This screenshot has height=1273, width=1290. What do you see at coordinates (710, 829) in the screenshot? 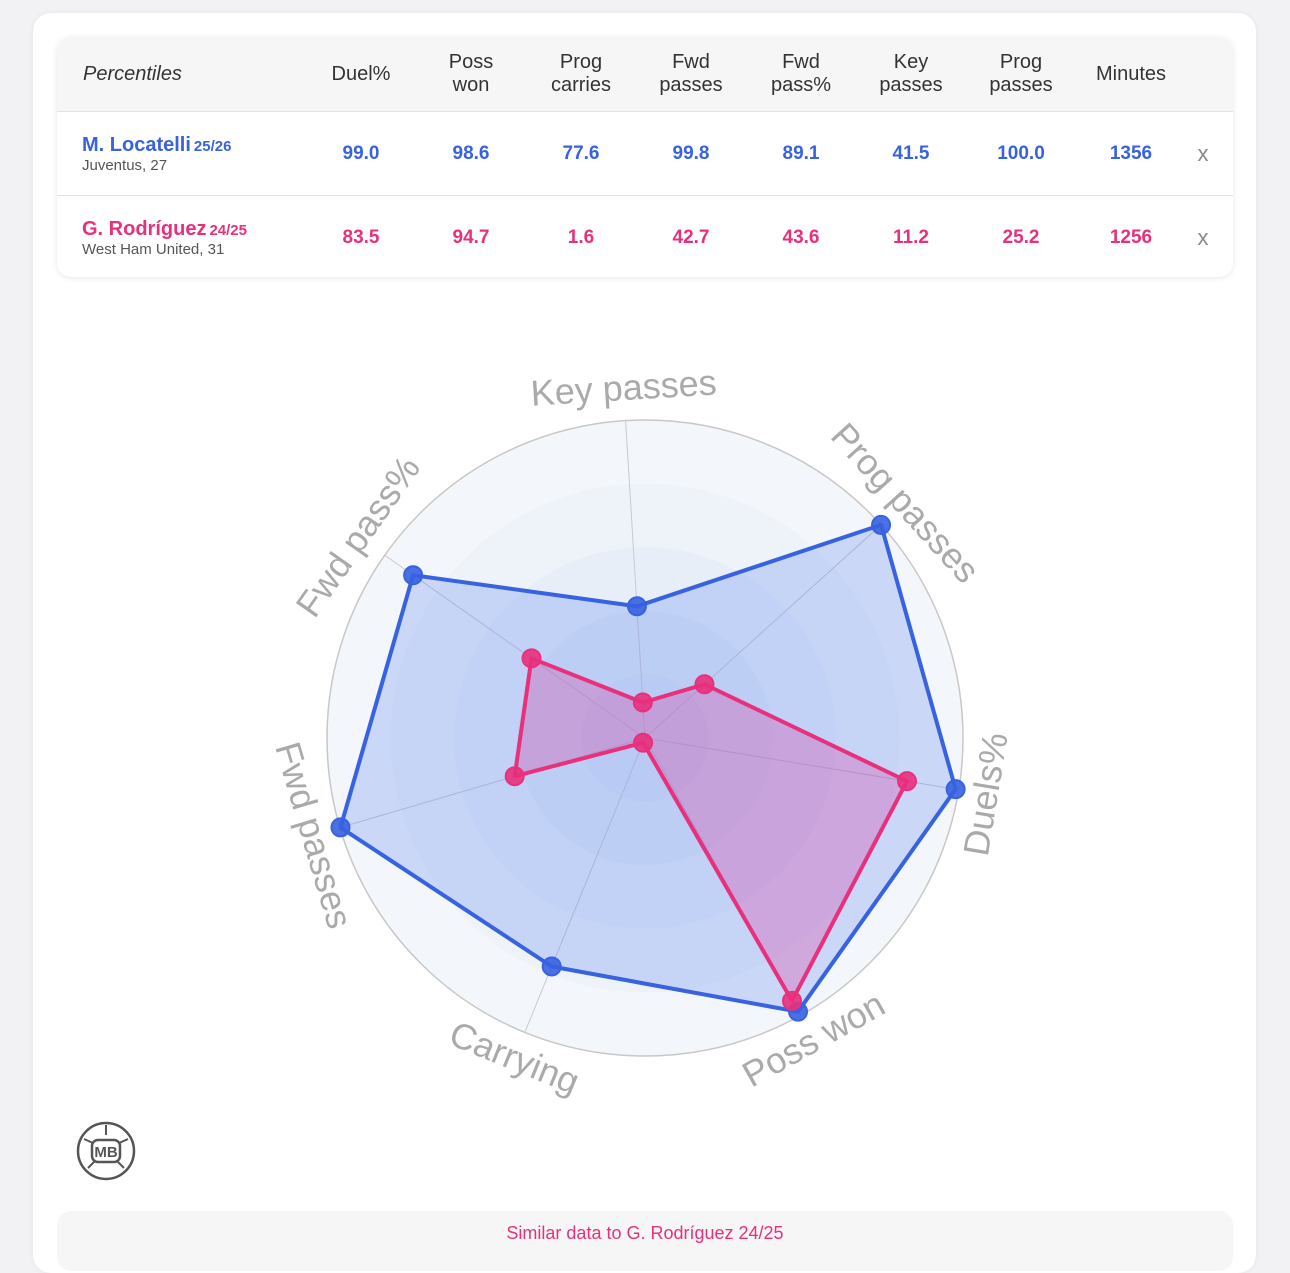
I see `series-area-rodriguez` at bounding box center [710, 829].